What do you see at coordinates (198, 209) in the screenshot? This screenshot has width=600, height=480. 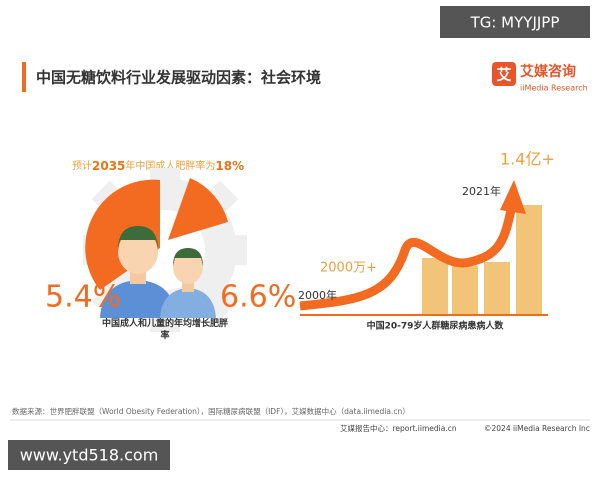 I see `pie-wedge` at bounding box center [198, 209].